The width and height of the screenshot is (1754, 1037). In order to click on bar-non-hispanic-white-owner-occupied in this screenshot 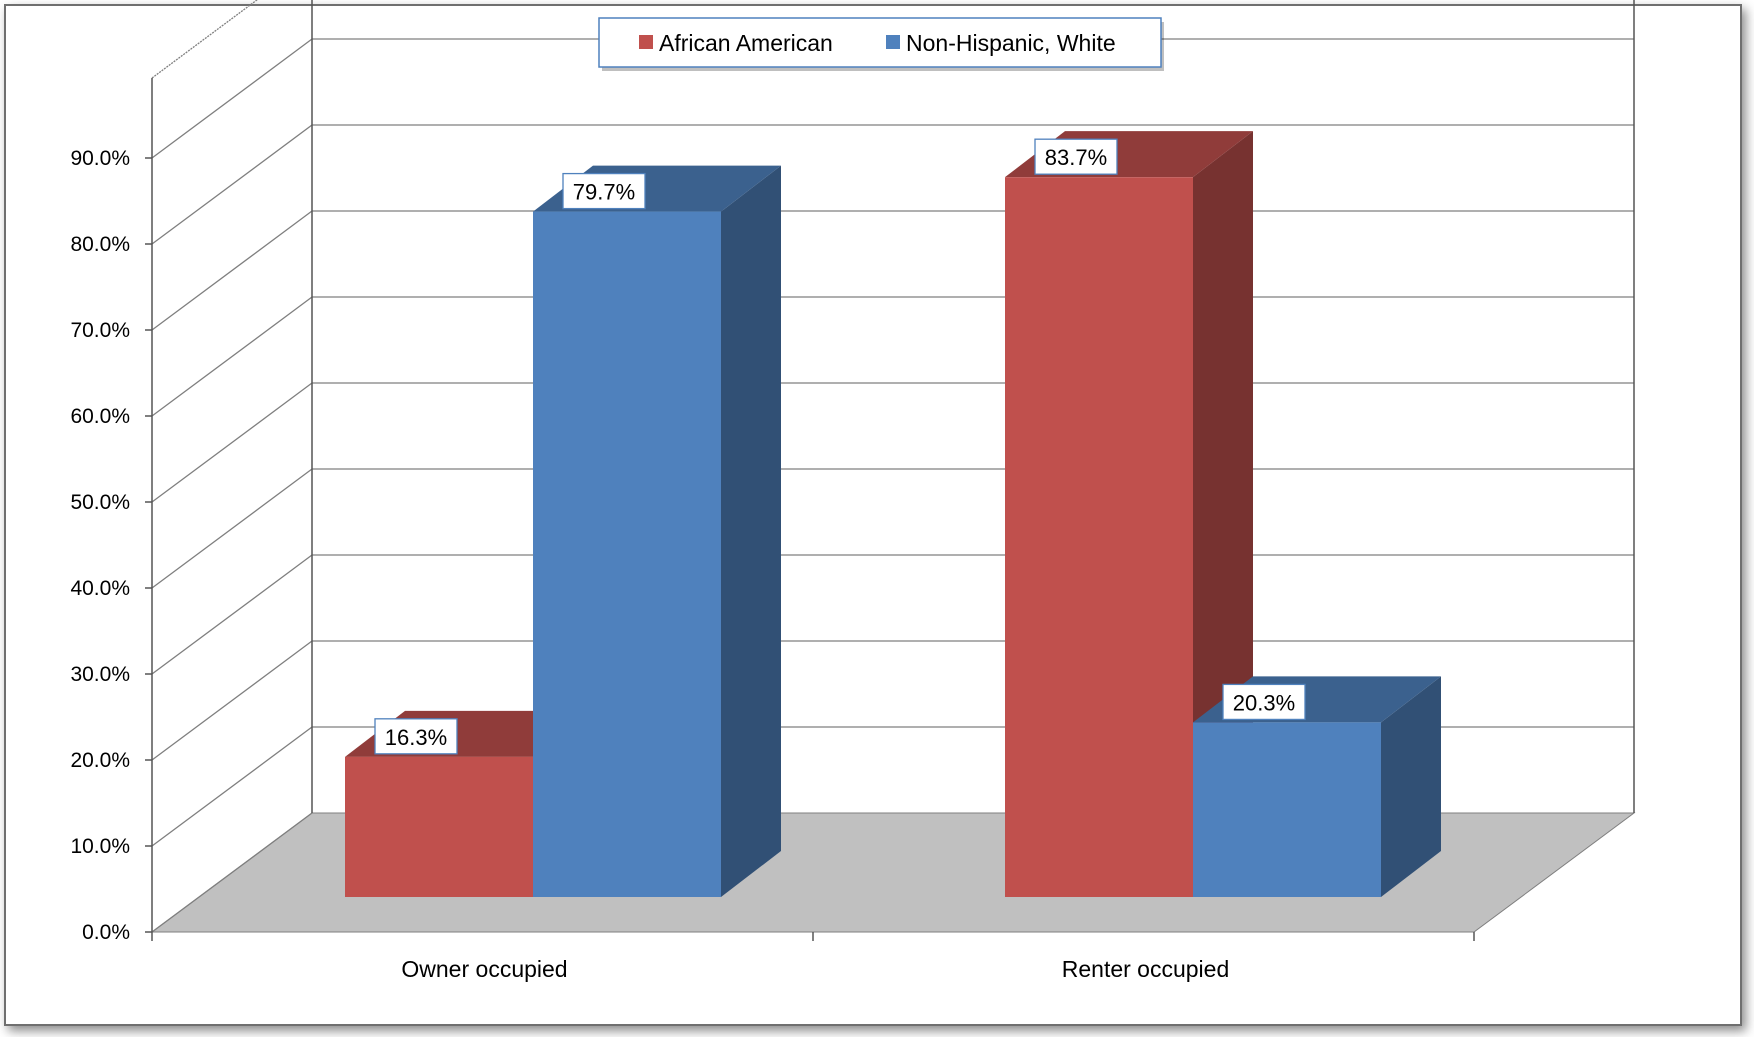, I will do `click(657, 531)`.